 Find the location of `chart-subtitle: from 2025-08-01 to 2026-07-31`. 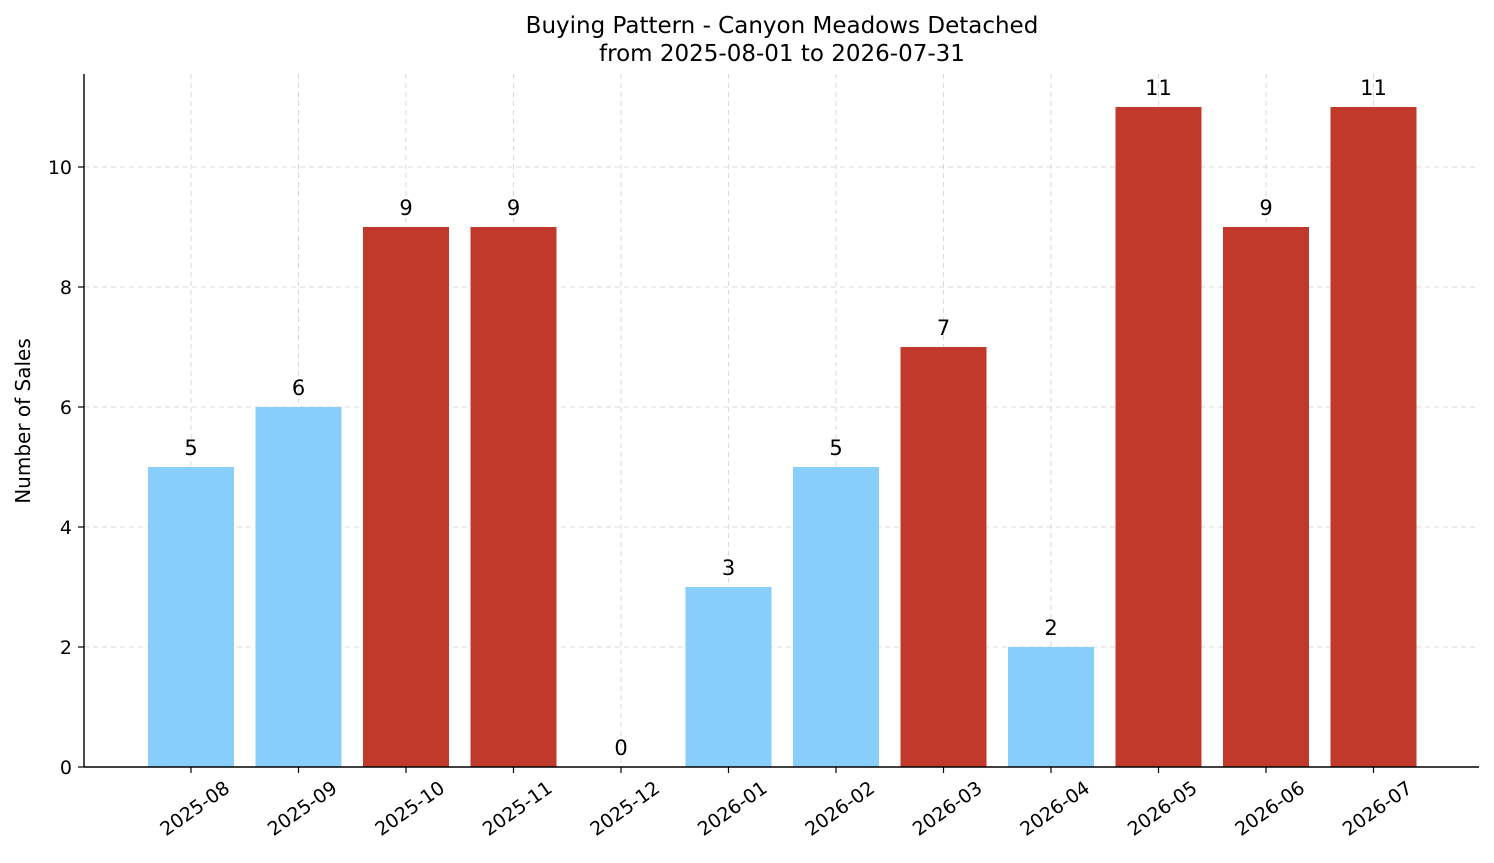

chart-subtitle: from 2025-08-01 to 2026-07-31 is located at coordinates (782, 54).